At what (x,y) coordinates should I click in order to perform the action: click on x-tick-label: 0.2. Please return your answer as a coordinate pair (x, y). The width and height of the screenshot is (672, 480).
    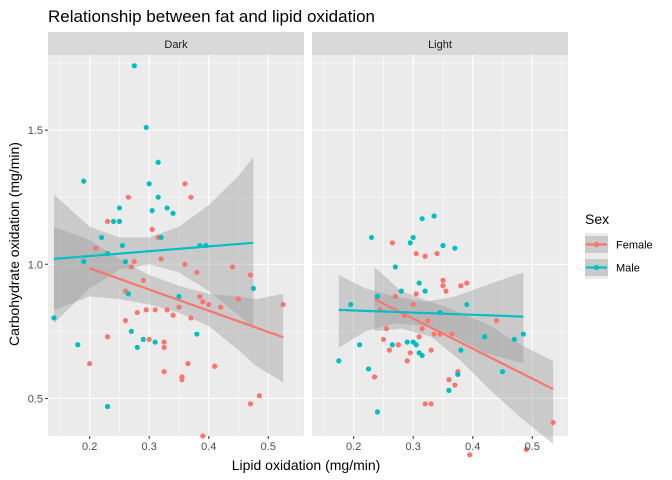
    Looking at the image, I should click on (89, 447).